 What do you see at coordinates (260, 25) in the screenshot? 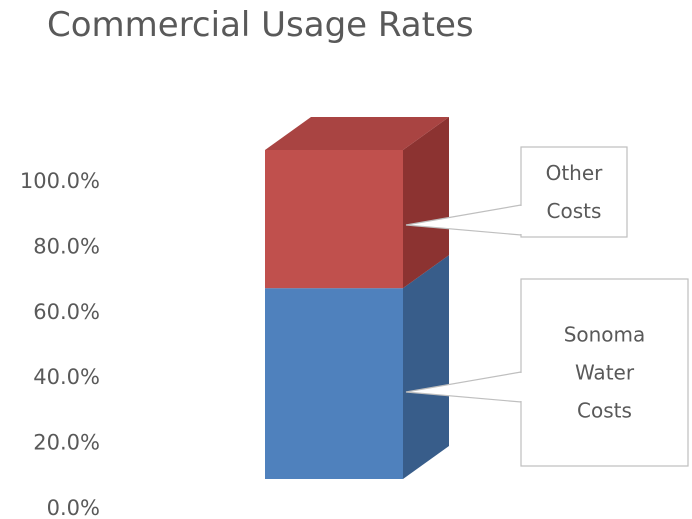
I see `chart-title: Commercial Usage Rates` at bounding box center [260, 25].